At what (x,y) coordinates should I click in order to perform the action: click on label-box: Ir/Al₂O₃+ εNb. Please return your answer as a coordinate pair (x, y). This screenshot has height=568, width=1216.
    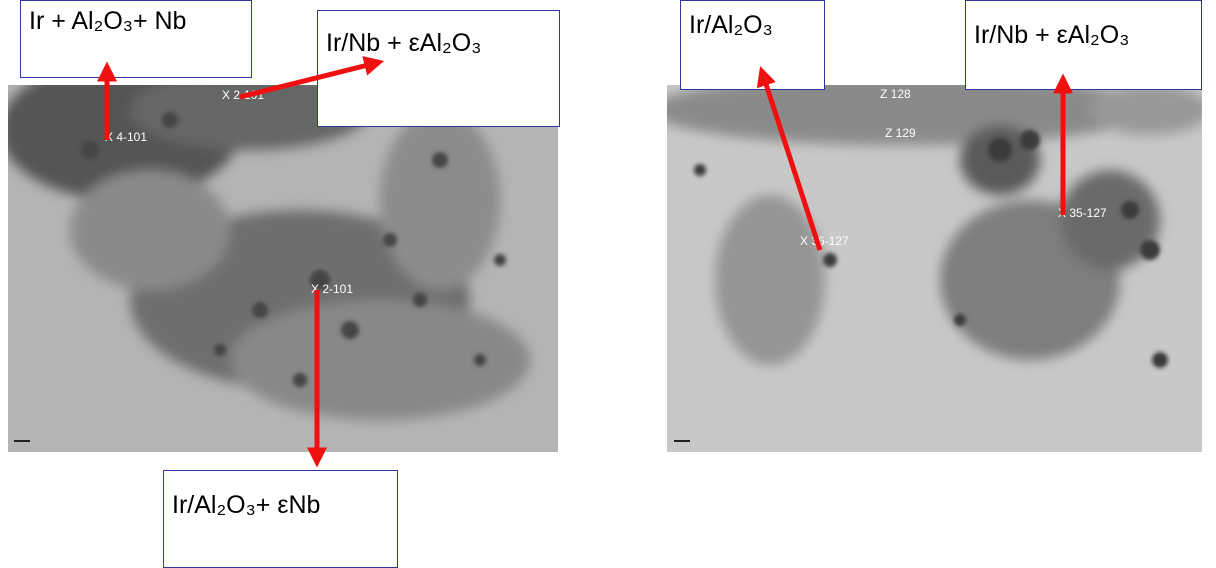
    Looking at the image, I should click on (280, 519).